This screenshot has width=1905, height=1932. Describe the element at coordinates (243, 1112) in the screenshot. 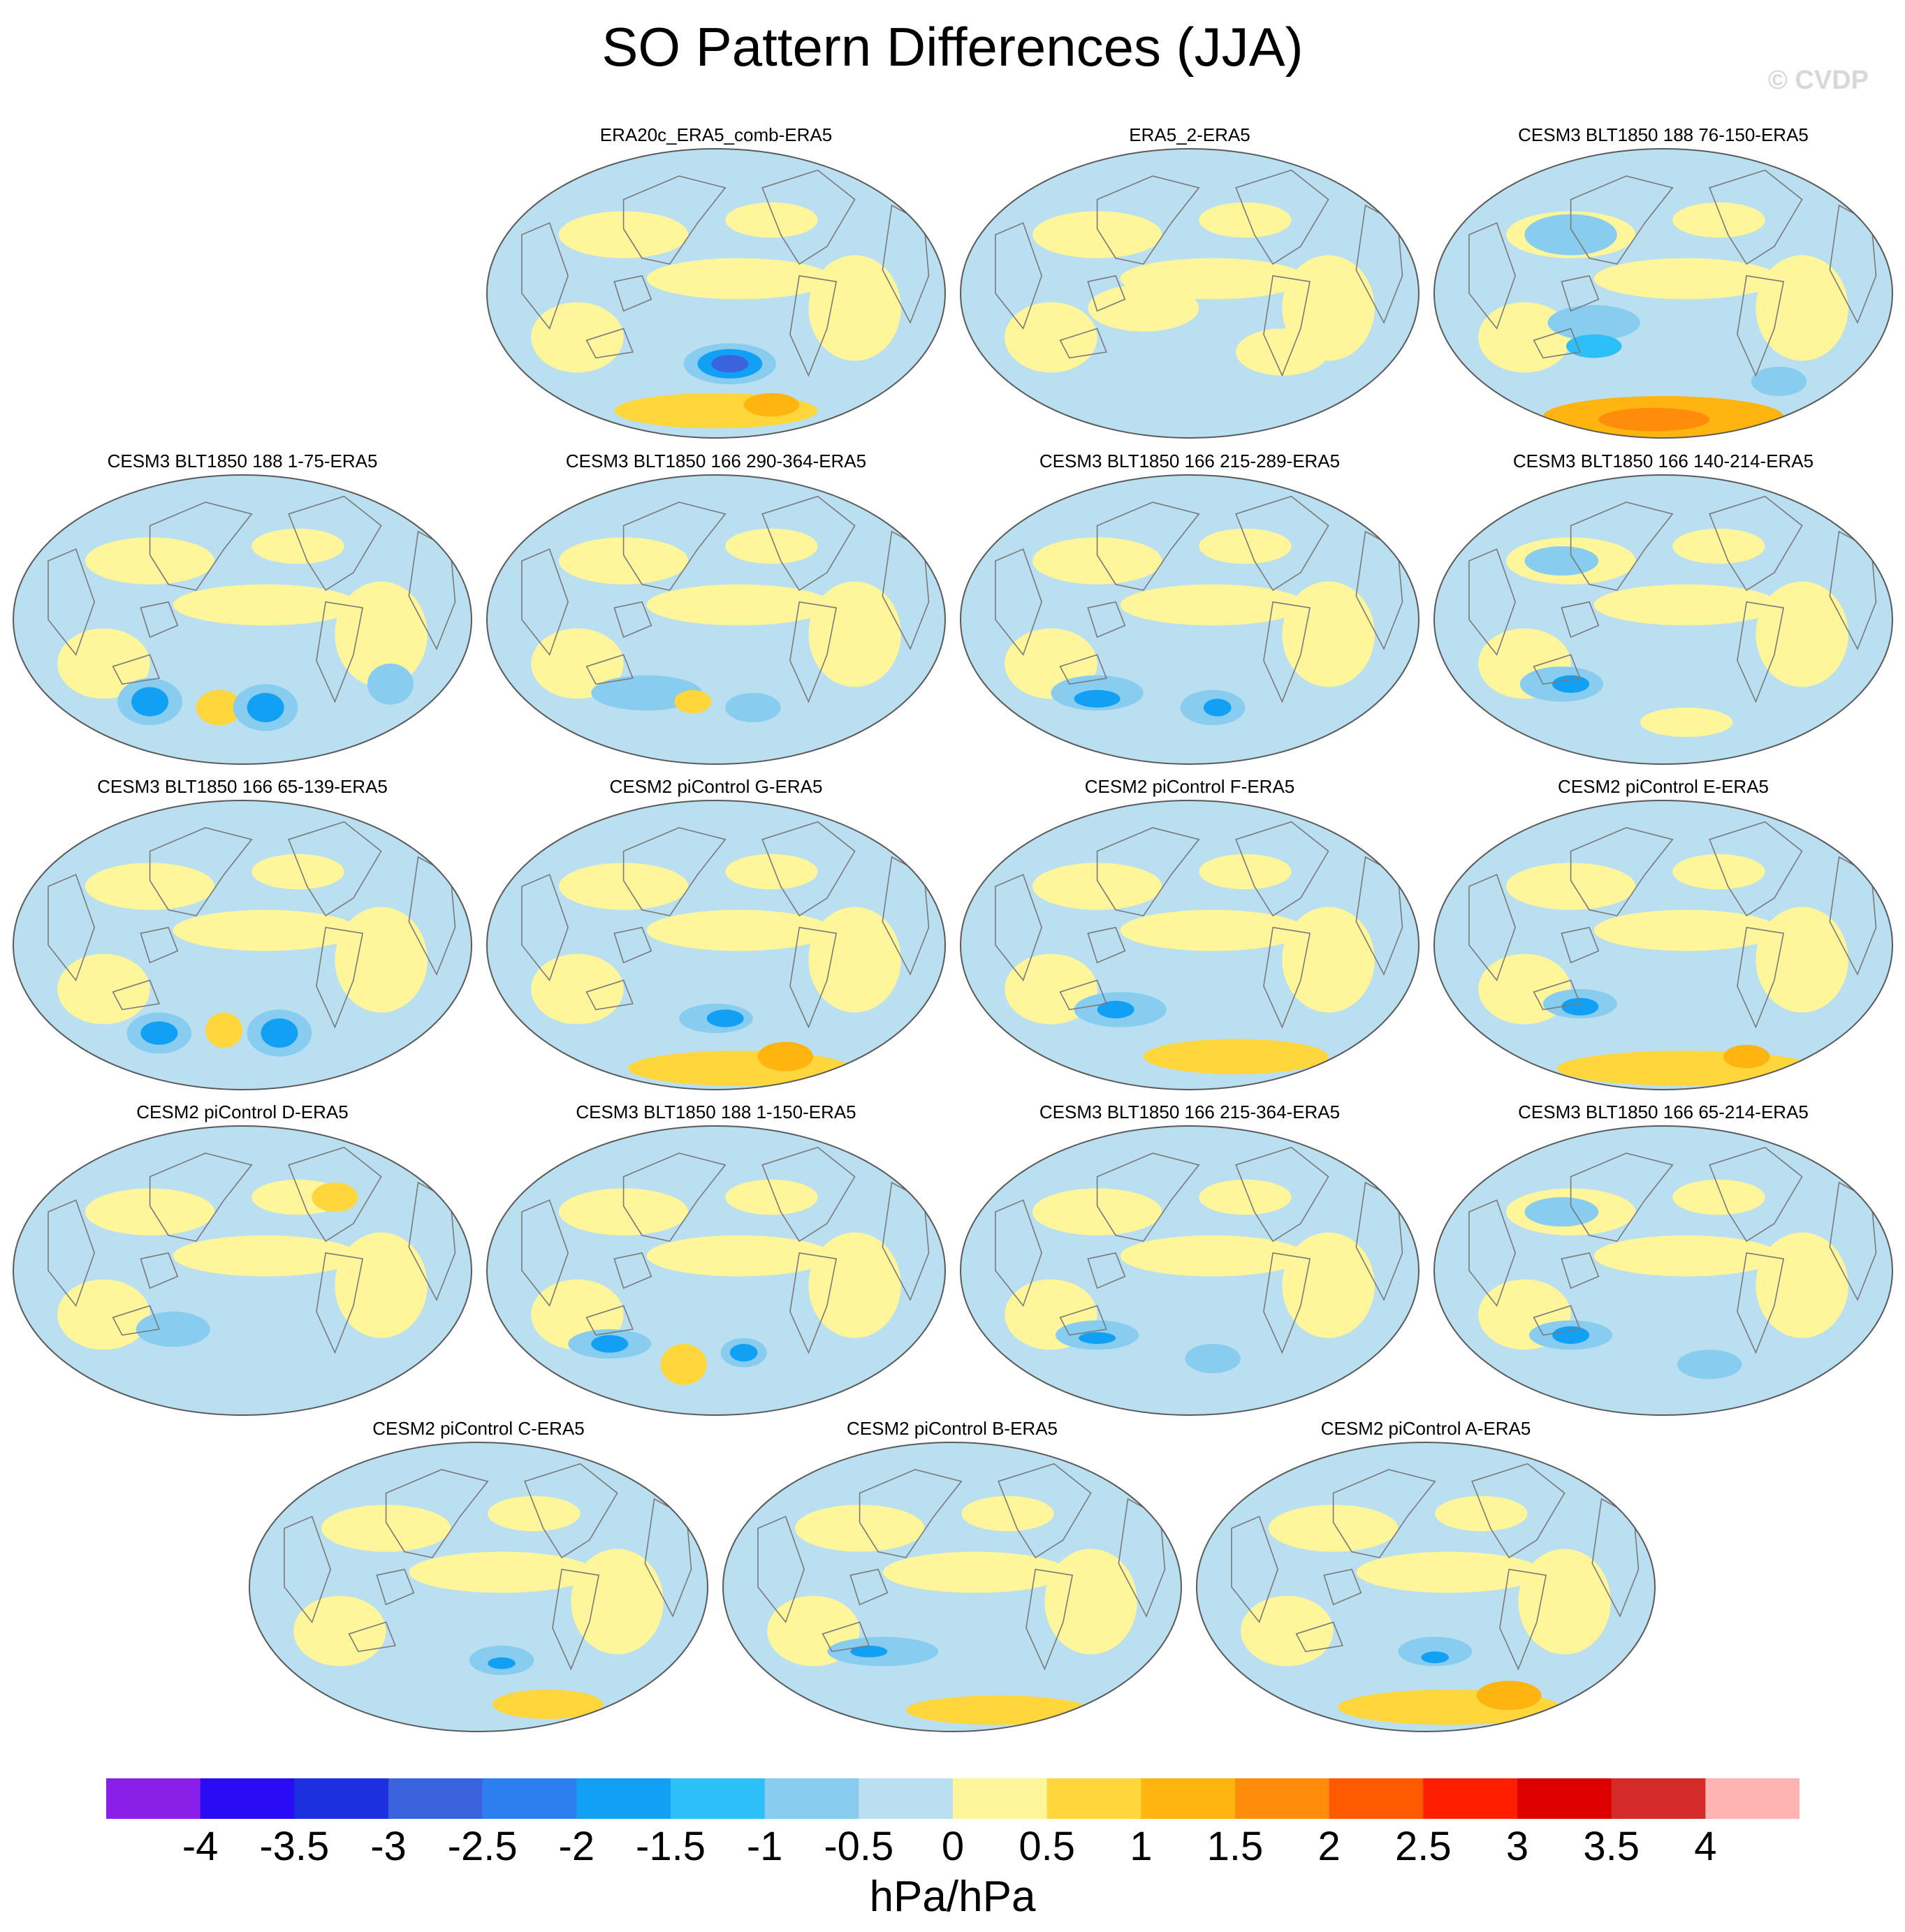

I see `panel-title: CESM2 piControl D-ERA5` at that location.